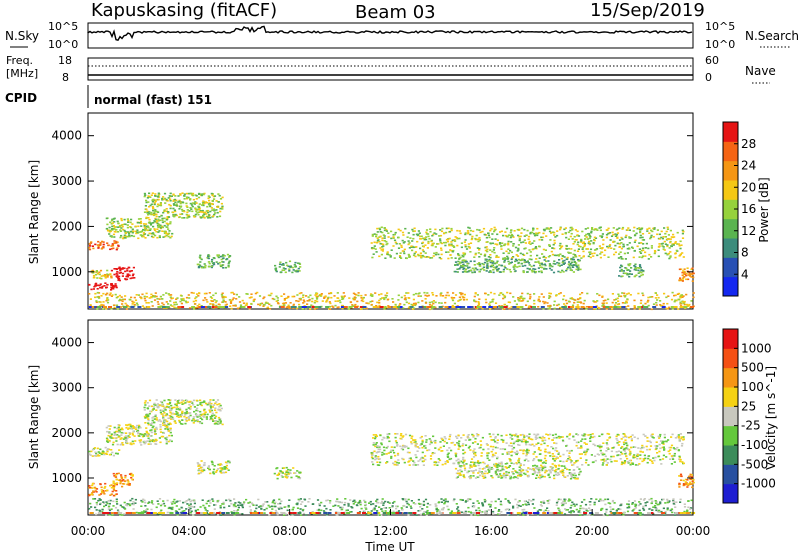  I want to click on noise-frame, so click(390, 35).